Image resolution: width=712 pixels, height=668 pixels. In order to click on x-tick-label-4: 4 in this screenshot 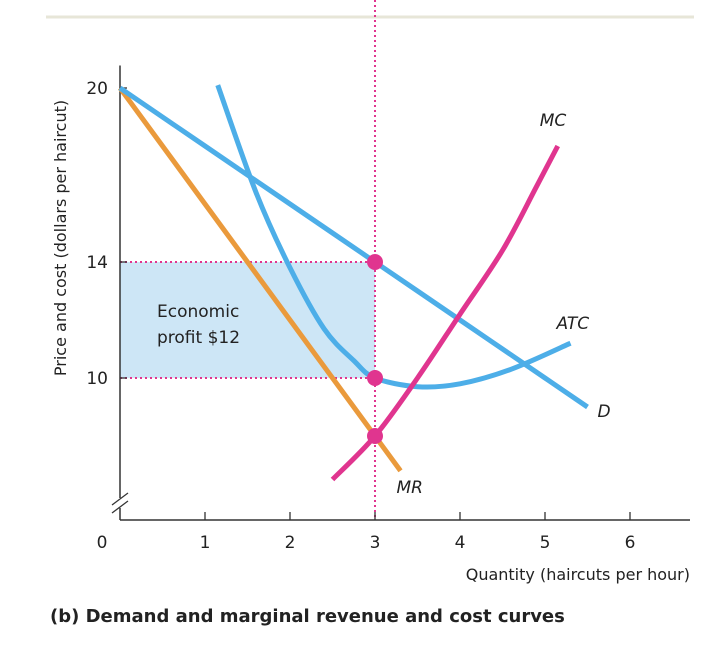, I will do `click(460, 543)`.